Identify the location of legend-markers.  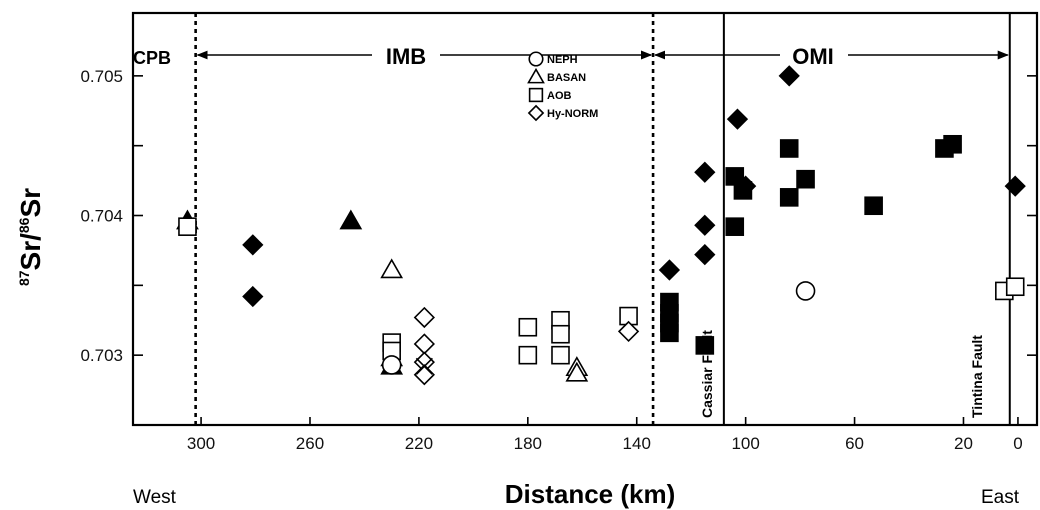
(536, 86).